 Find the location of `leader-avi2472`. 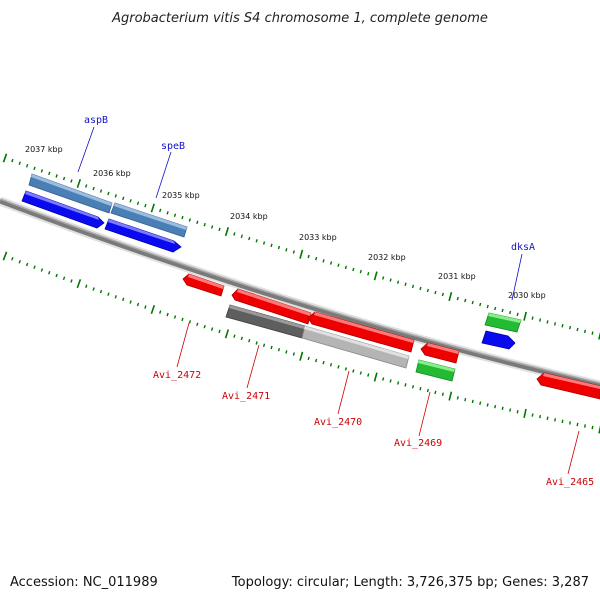

leader-avi2472 is located at coordinates (183, 345).